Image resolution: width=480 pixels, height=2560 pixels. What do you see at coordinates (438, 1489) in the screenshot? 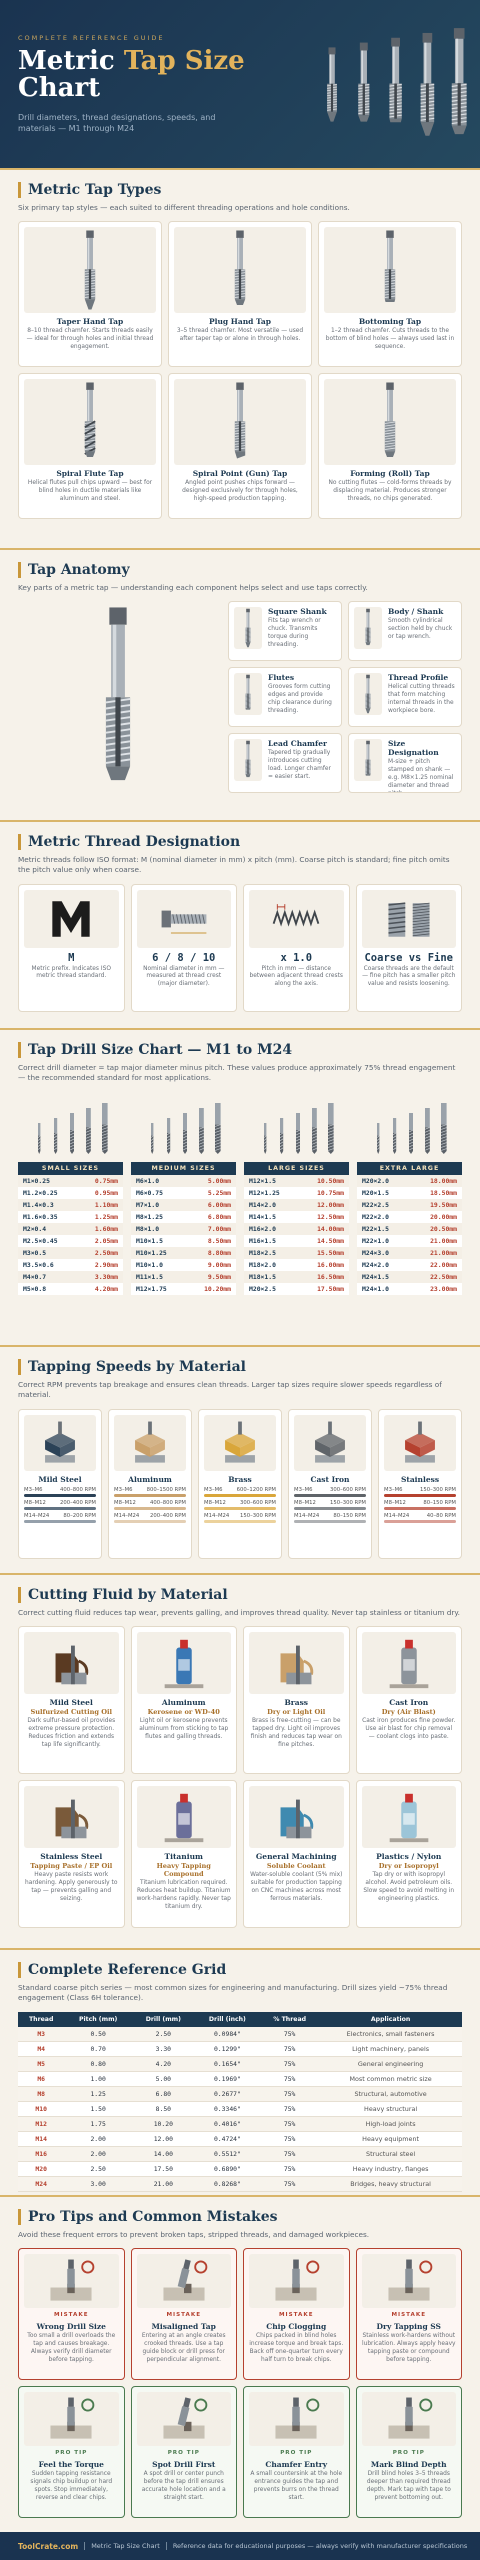
I see `rpm-range: 150–300 RPM` at bounding box center [438, 1489].